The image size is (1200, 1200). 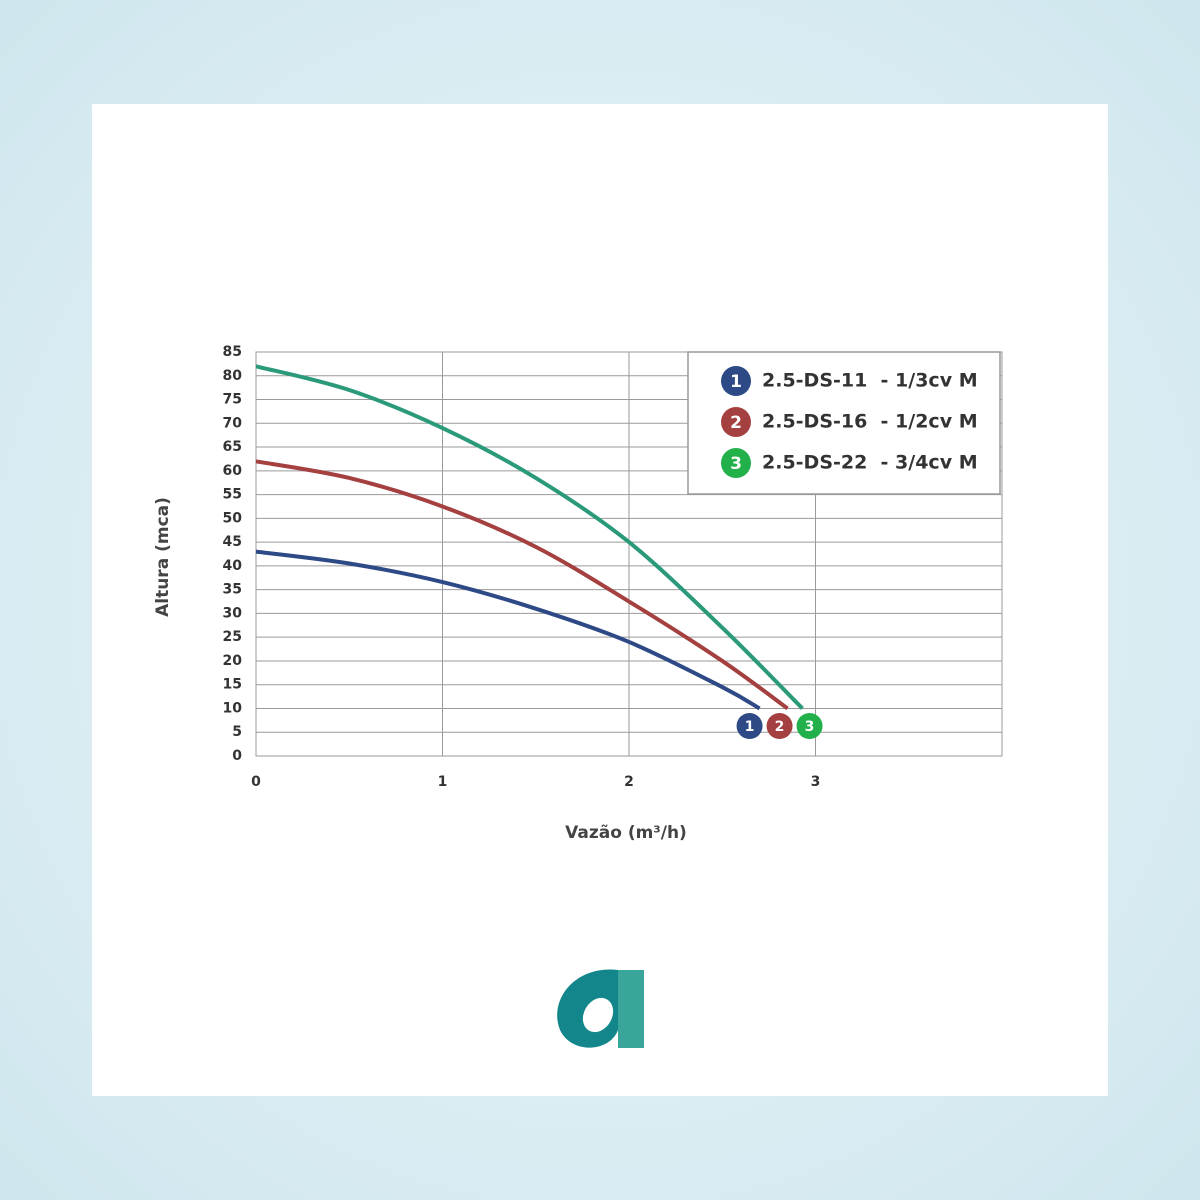 What do you see at coordinates (233, 566) in the screenshot?
I see `y-tick-label: 40` at bounding box center [233, 566].